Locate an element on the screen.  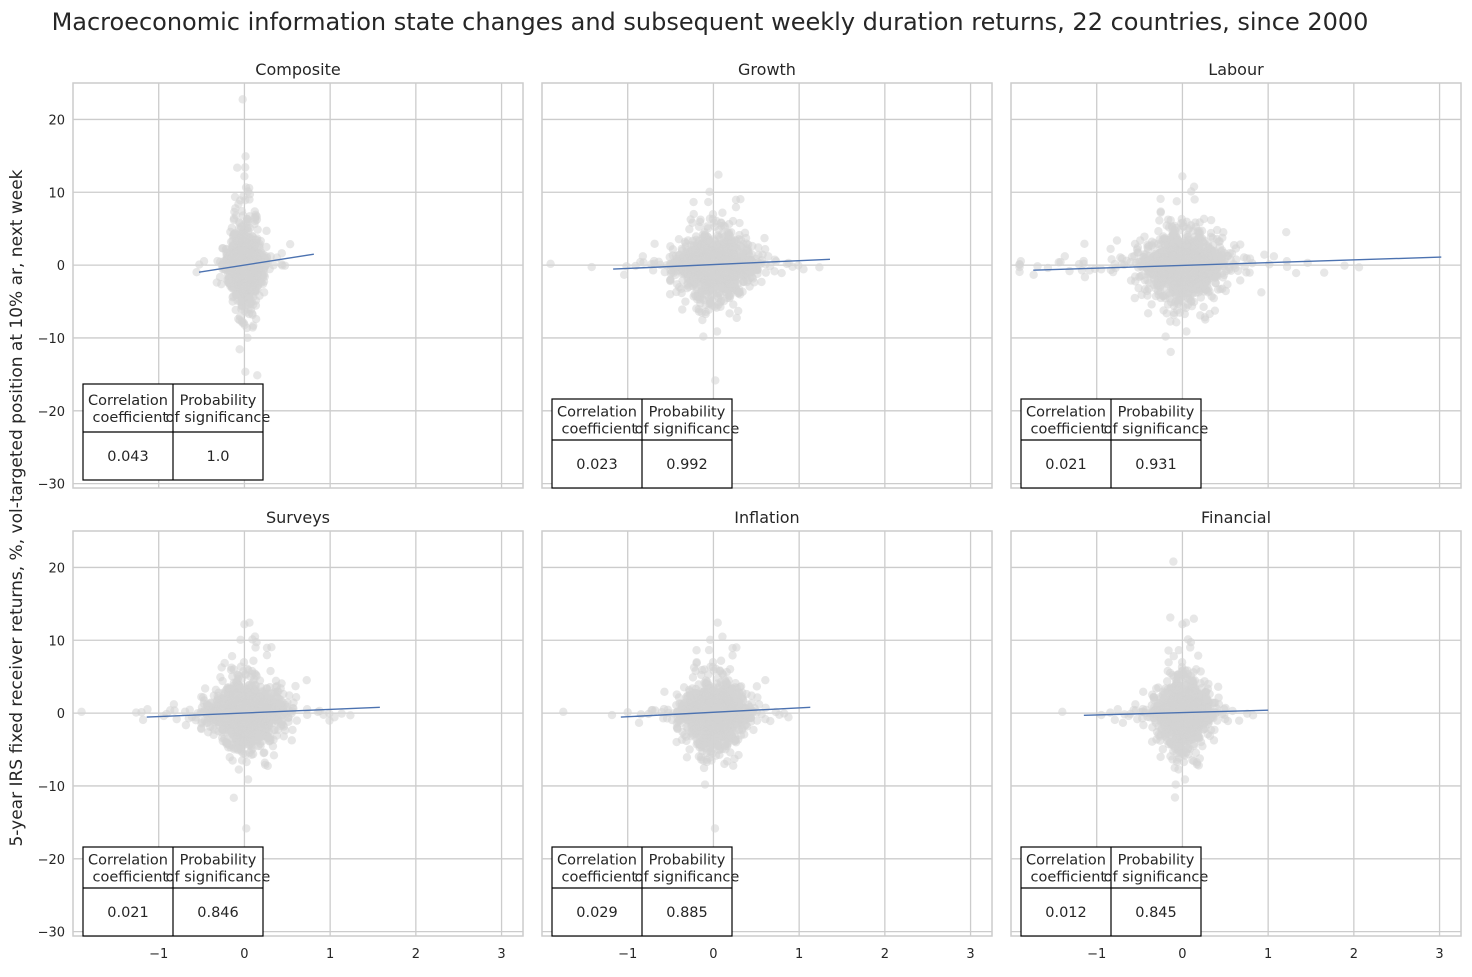
correlation-value: 0.021 is located at coordinates (1066, 465).